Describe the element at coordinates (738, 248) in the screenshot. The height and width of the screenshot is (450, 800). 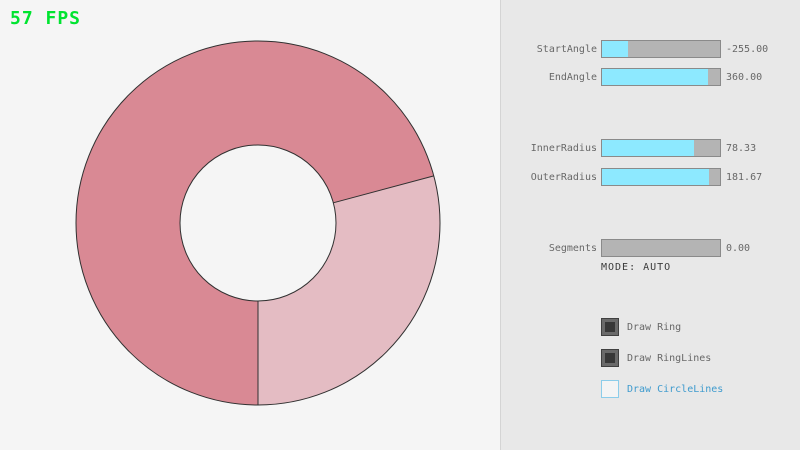
I see `slider-value: 0.00` at that location.